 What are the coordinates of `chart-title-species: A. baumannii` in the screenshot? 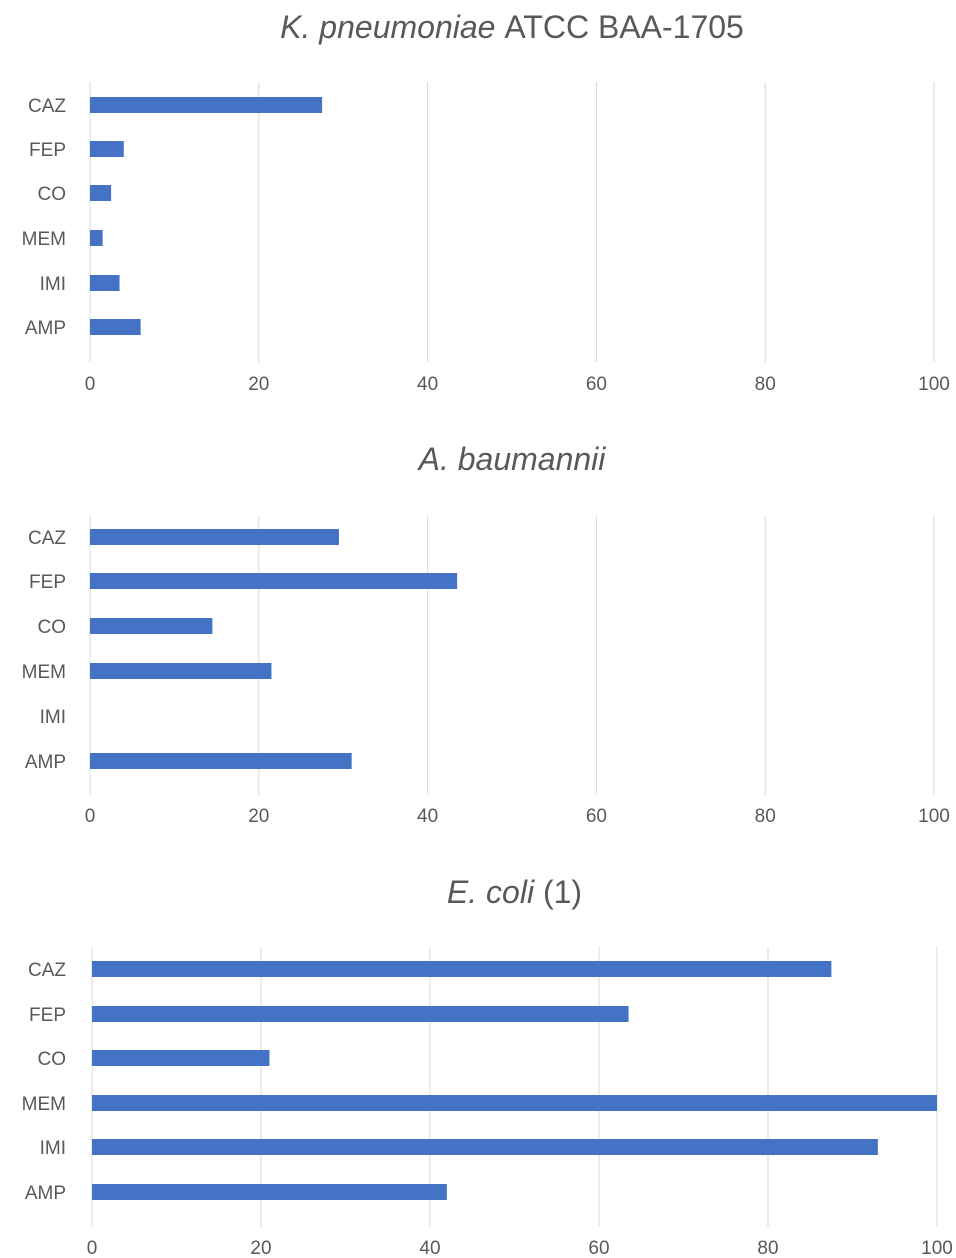 It's located at (512, 459).